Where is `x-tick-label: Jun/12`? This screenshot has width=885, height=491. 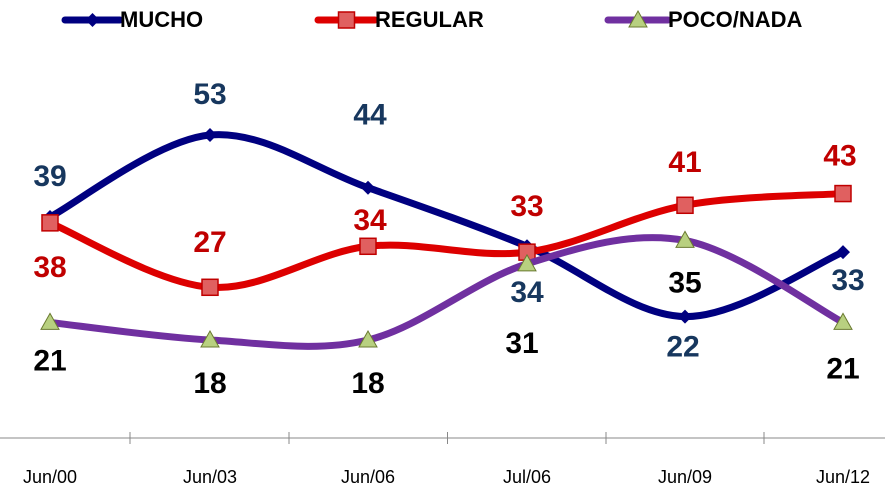
x-tick-label: Jun/12 is located at coordinates (843, 477).